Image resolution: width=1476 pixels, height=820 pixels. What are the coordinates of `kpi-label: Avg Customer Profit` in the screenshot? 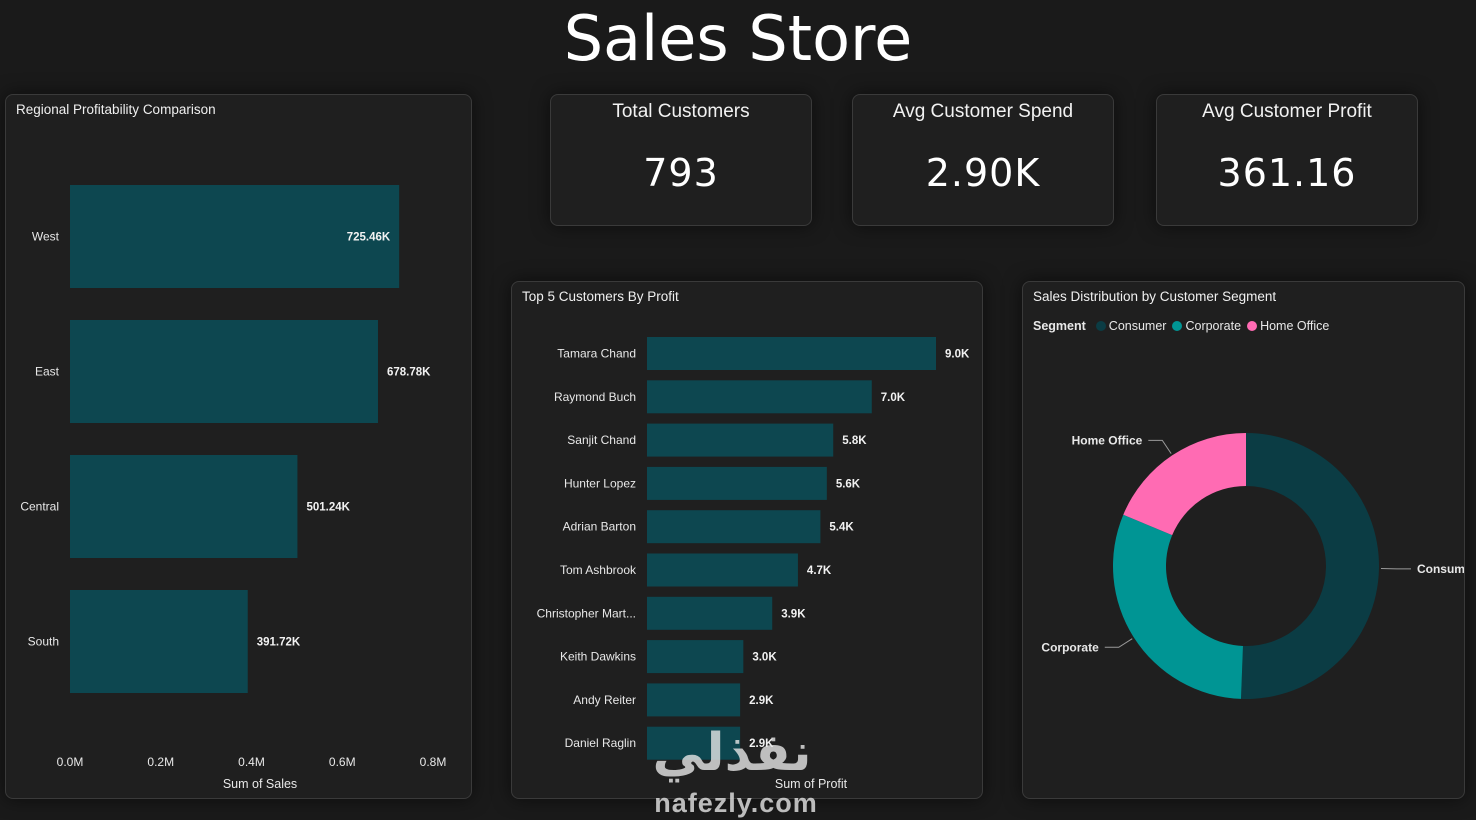 It's located at (1287, 111).